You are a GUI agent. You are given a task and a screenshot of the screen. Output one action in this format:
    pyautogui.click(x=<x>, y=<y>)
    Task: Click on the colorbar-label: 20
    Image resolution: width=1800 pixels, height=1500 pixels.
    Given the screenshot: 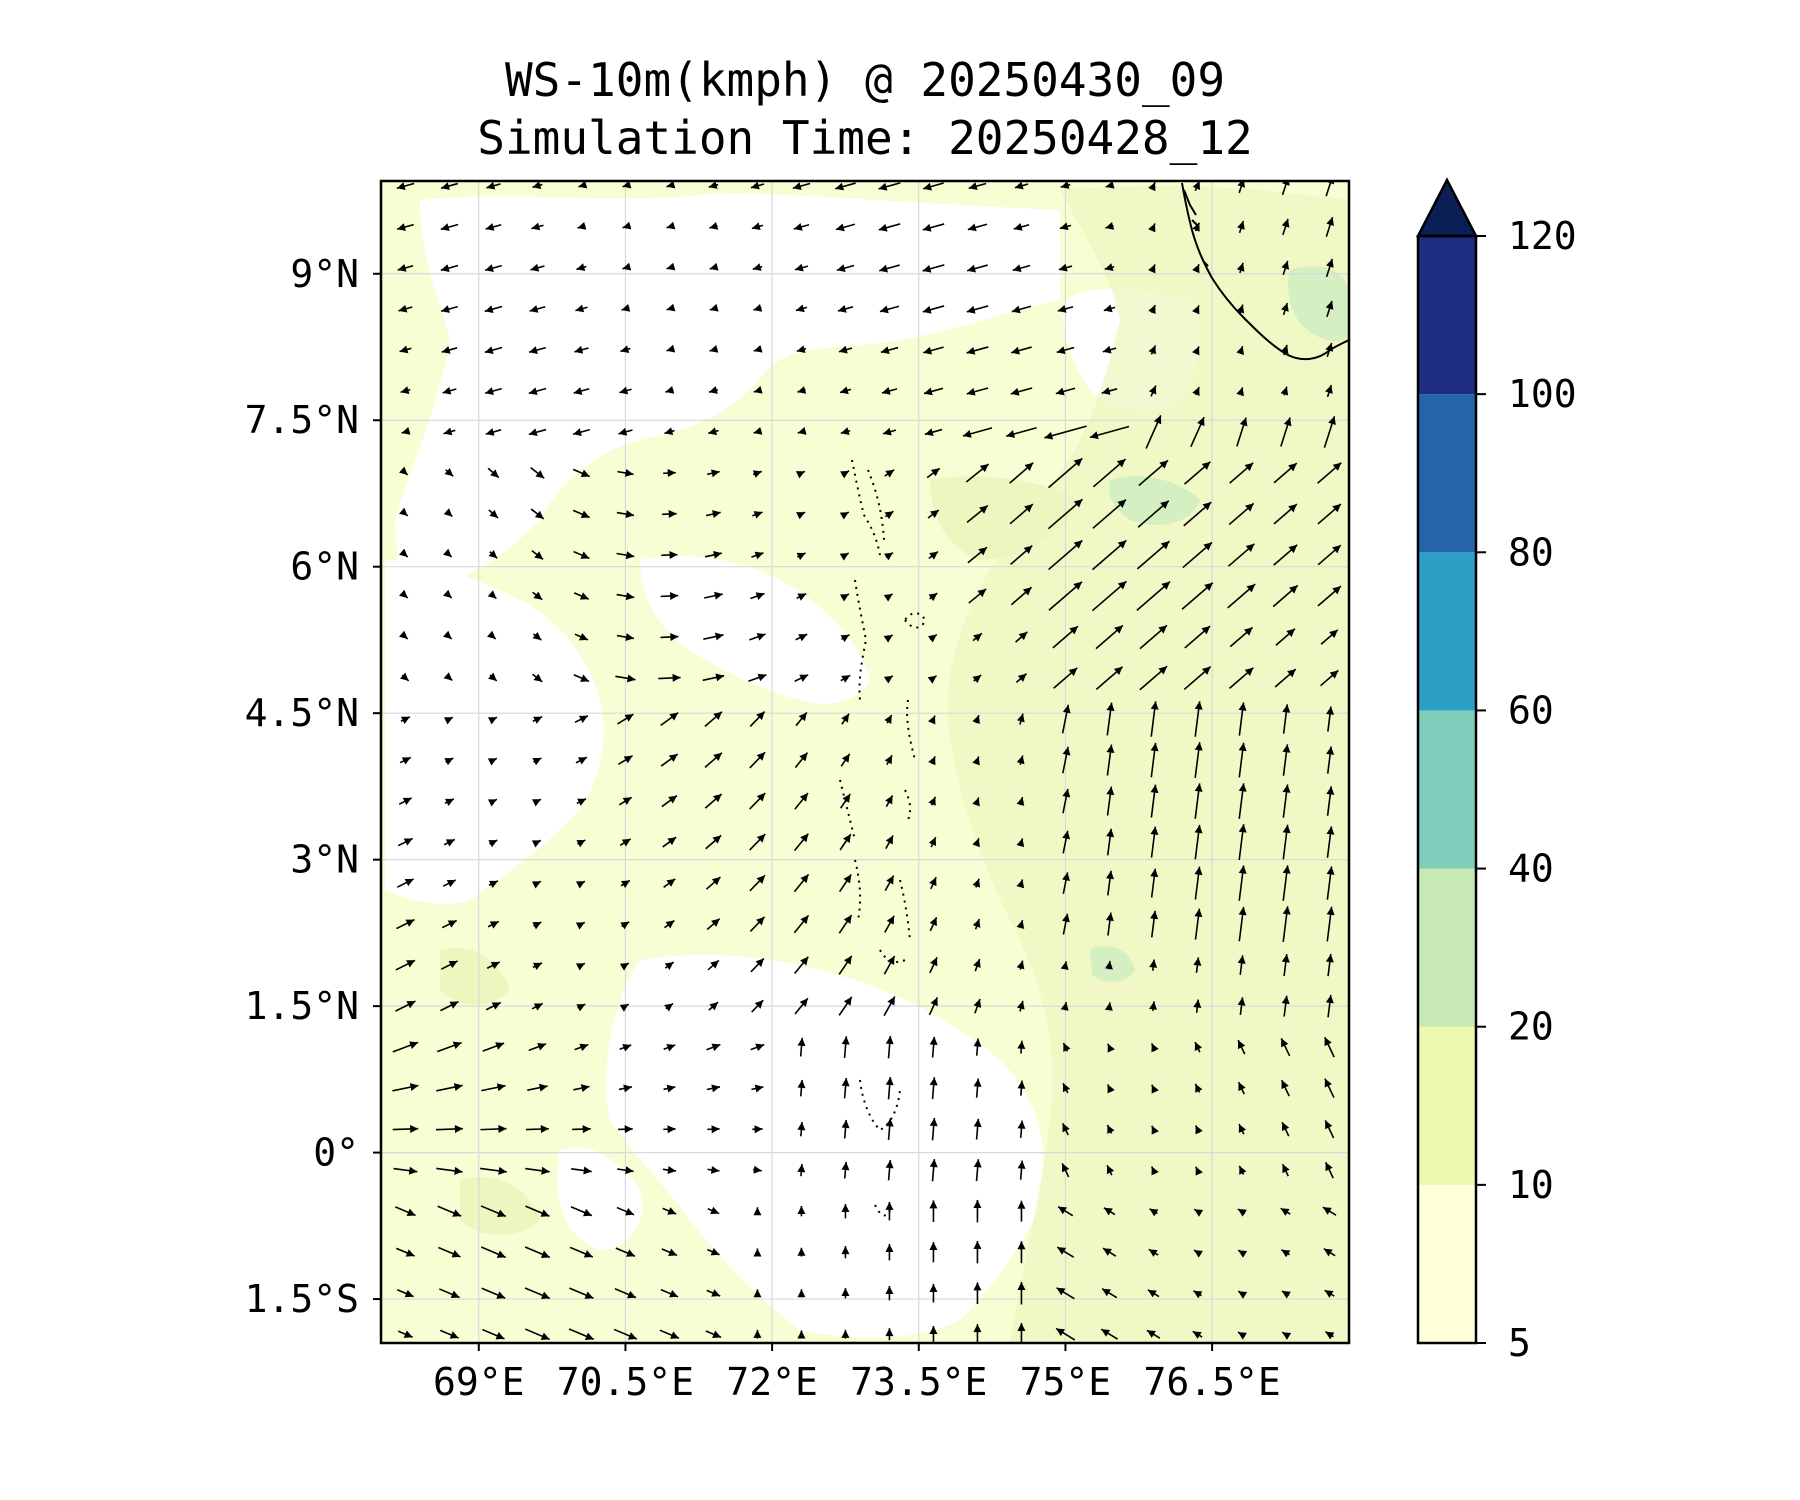 What is the action you would take?
    pyautogui.click(x=1531, y=1027)
    